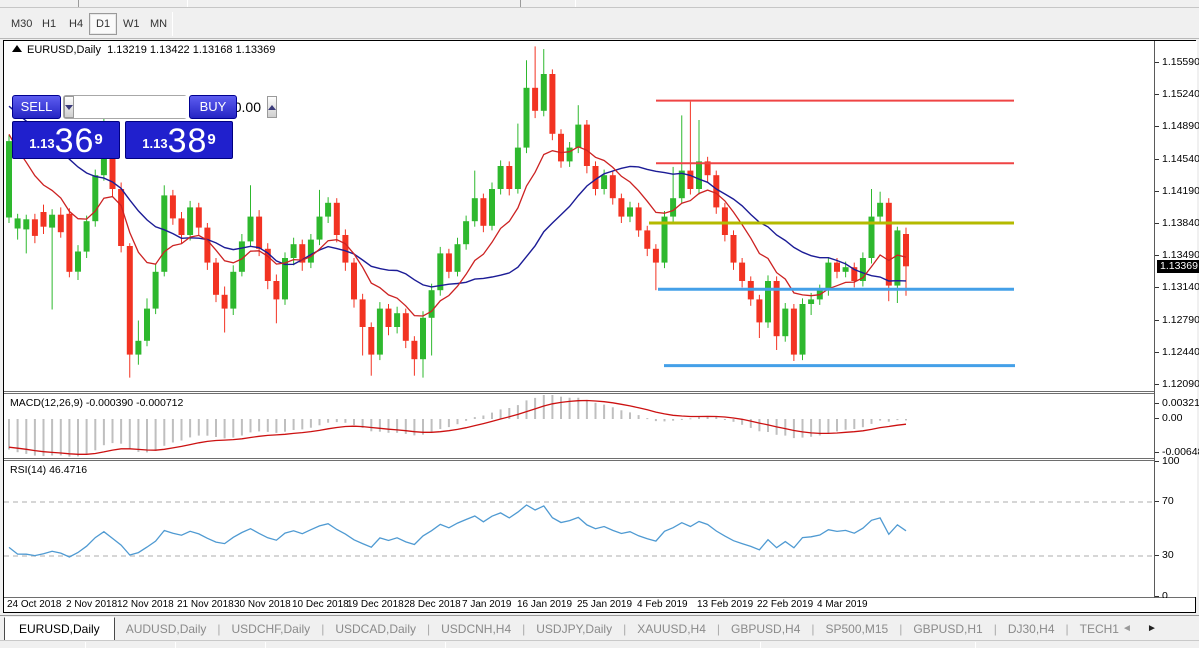 The image size is (1199, 648). I want to click on chevron-down-icon, so click(69, 107).